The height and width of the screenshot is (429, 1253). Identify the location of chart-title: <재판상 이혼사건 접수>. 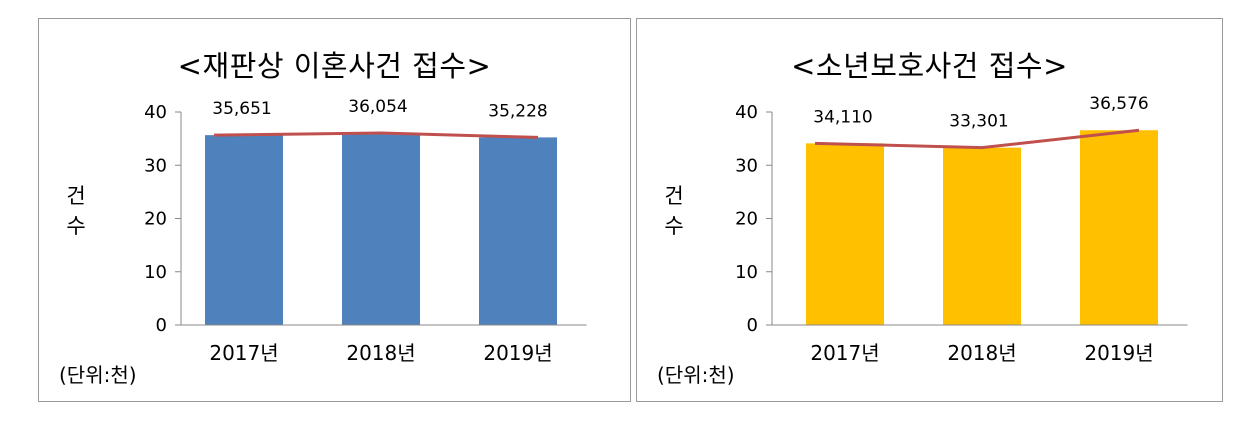
(334, 66).